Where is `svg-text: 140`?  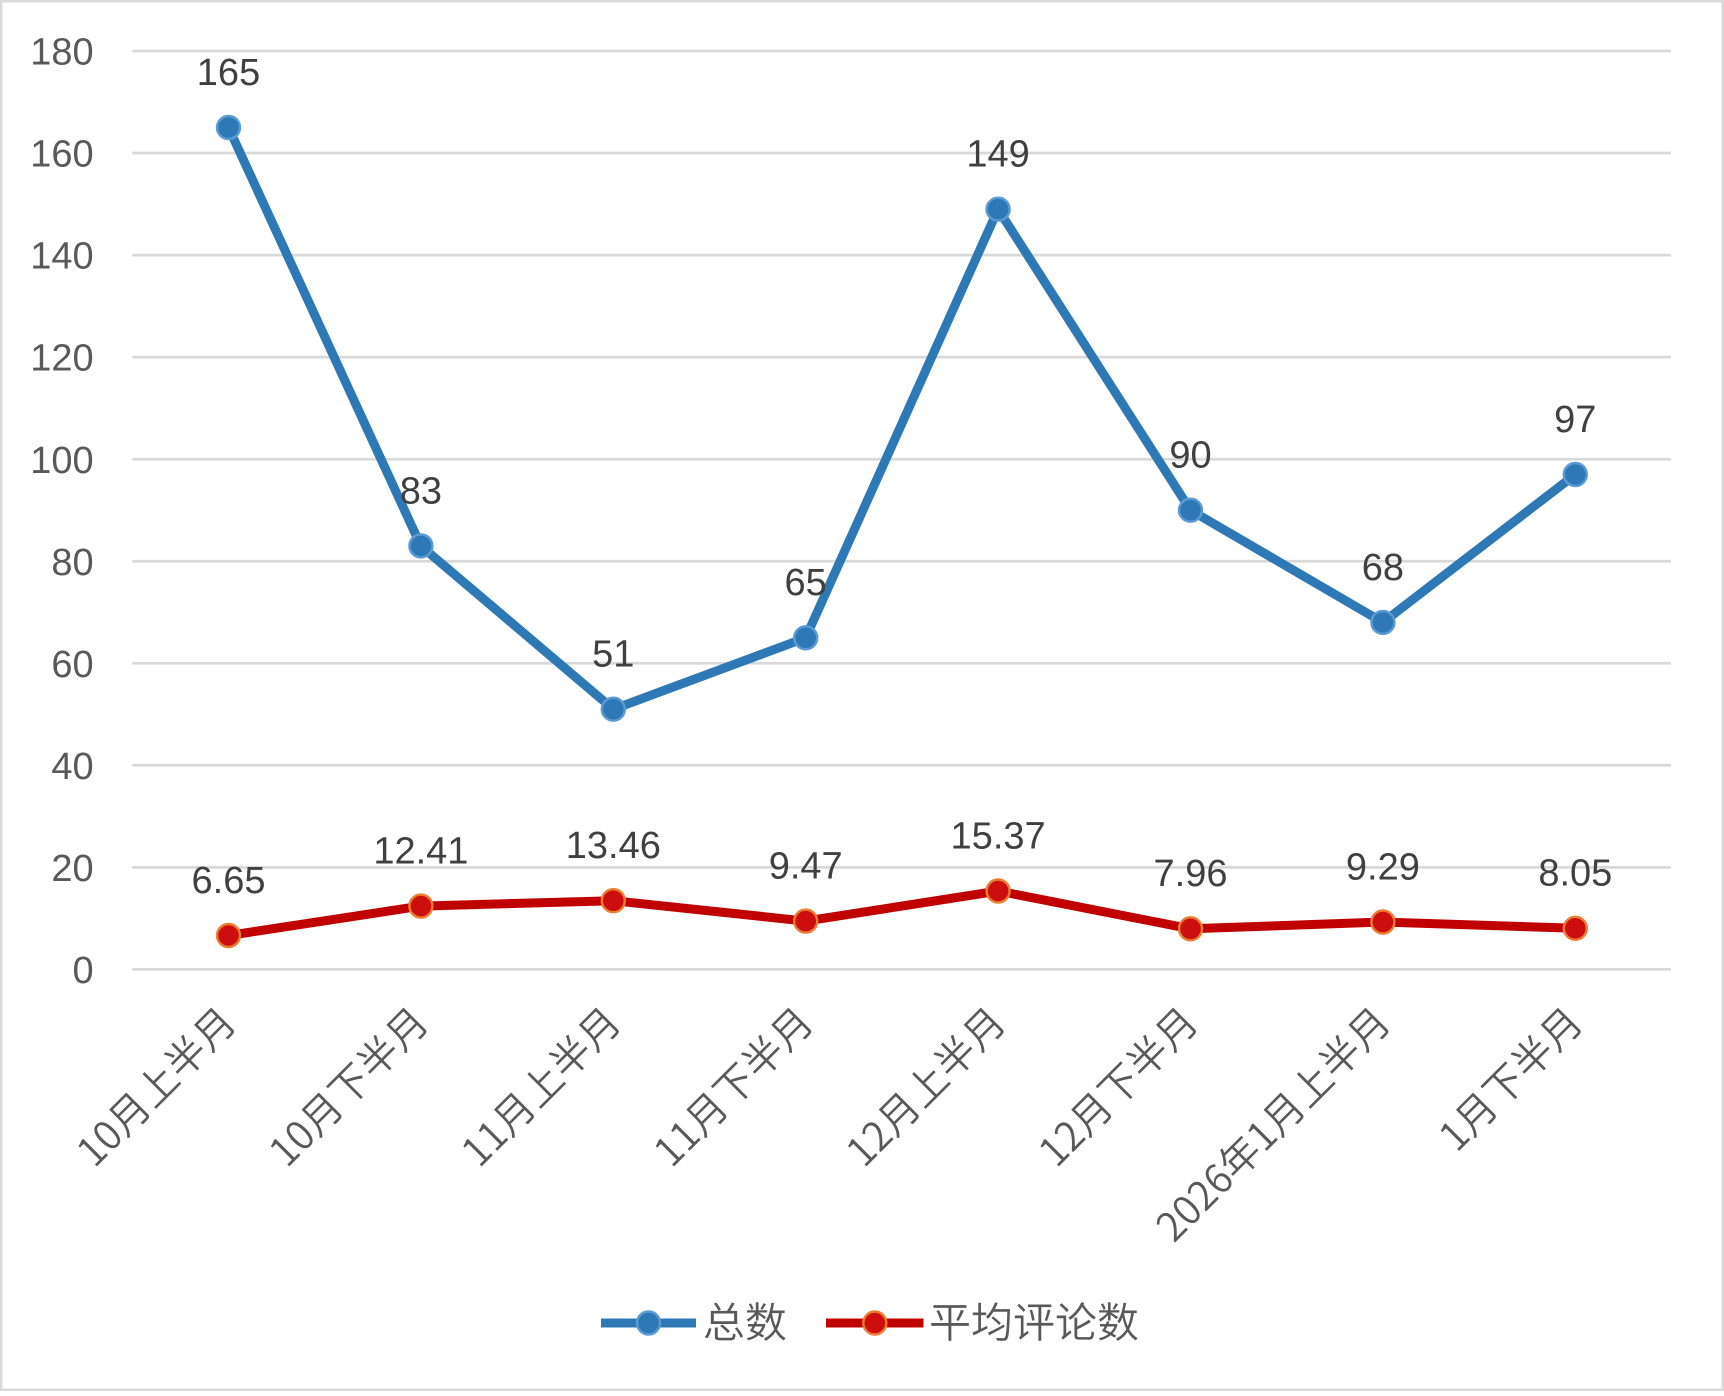
svg-text: 140 is located at coordinates (61, 257).